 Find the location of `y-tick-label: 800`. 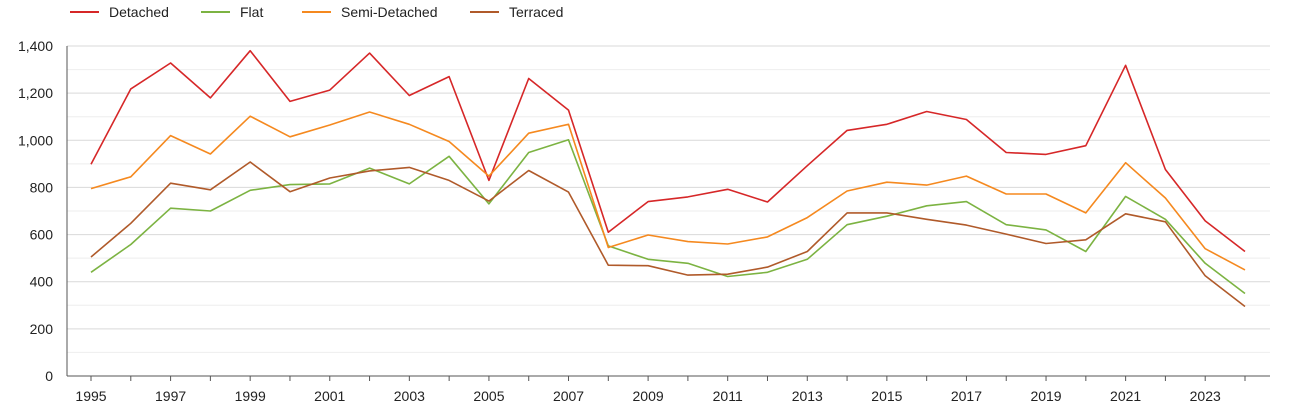

y-tick-label: 800 is located at coordinates (42, 187).